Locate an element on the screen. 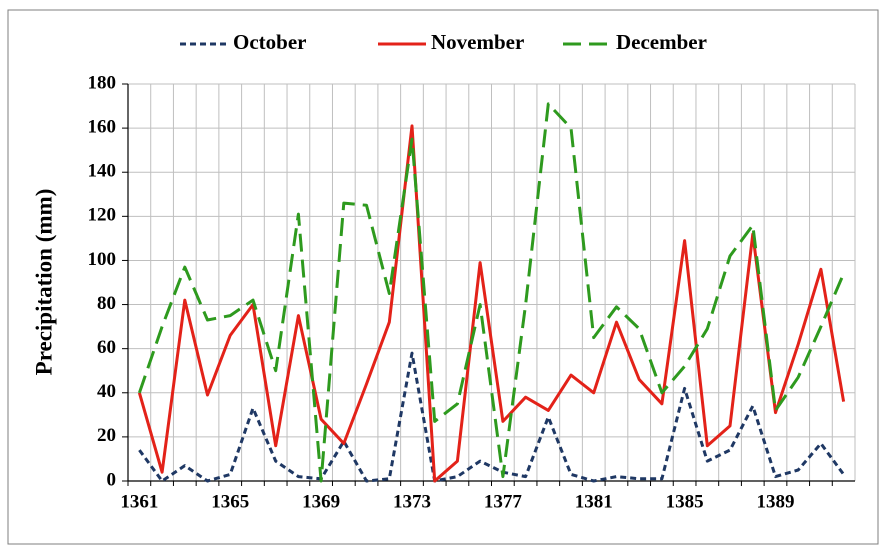 The width and height of the screenshot is (883, 551). y-tick-label: 40 is located at coordinates (106, 391).